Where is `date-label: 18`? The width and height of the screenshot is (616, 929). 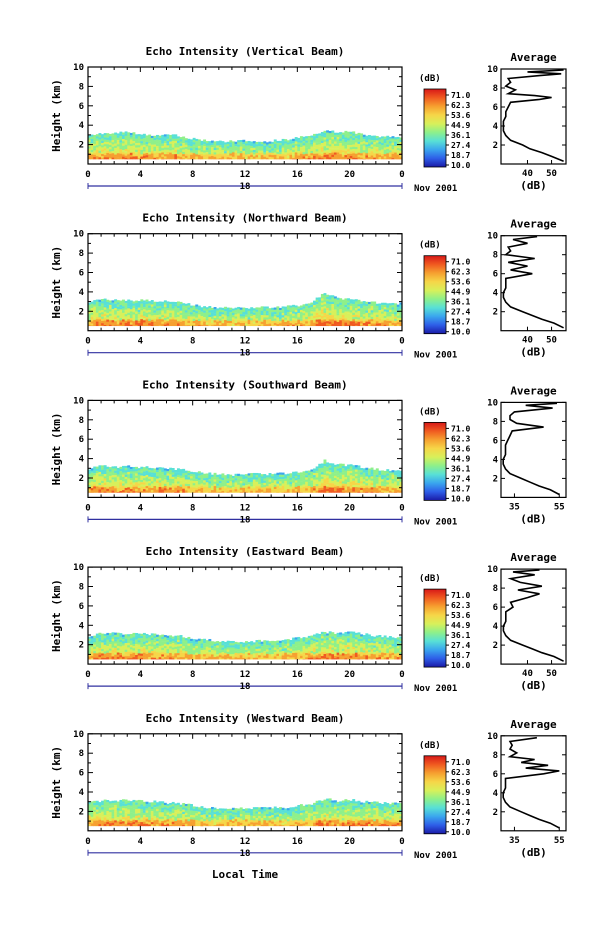
date-label: 18 is located at coordinates (245, 187).